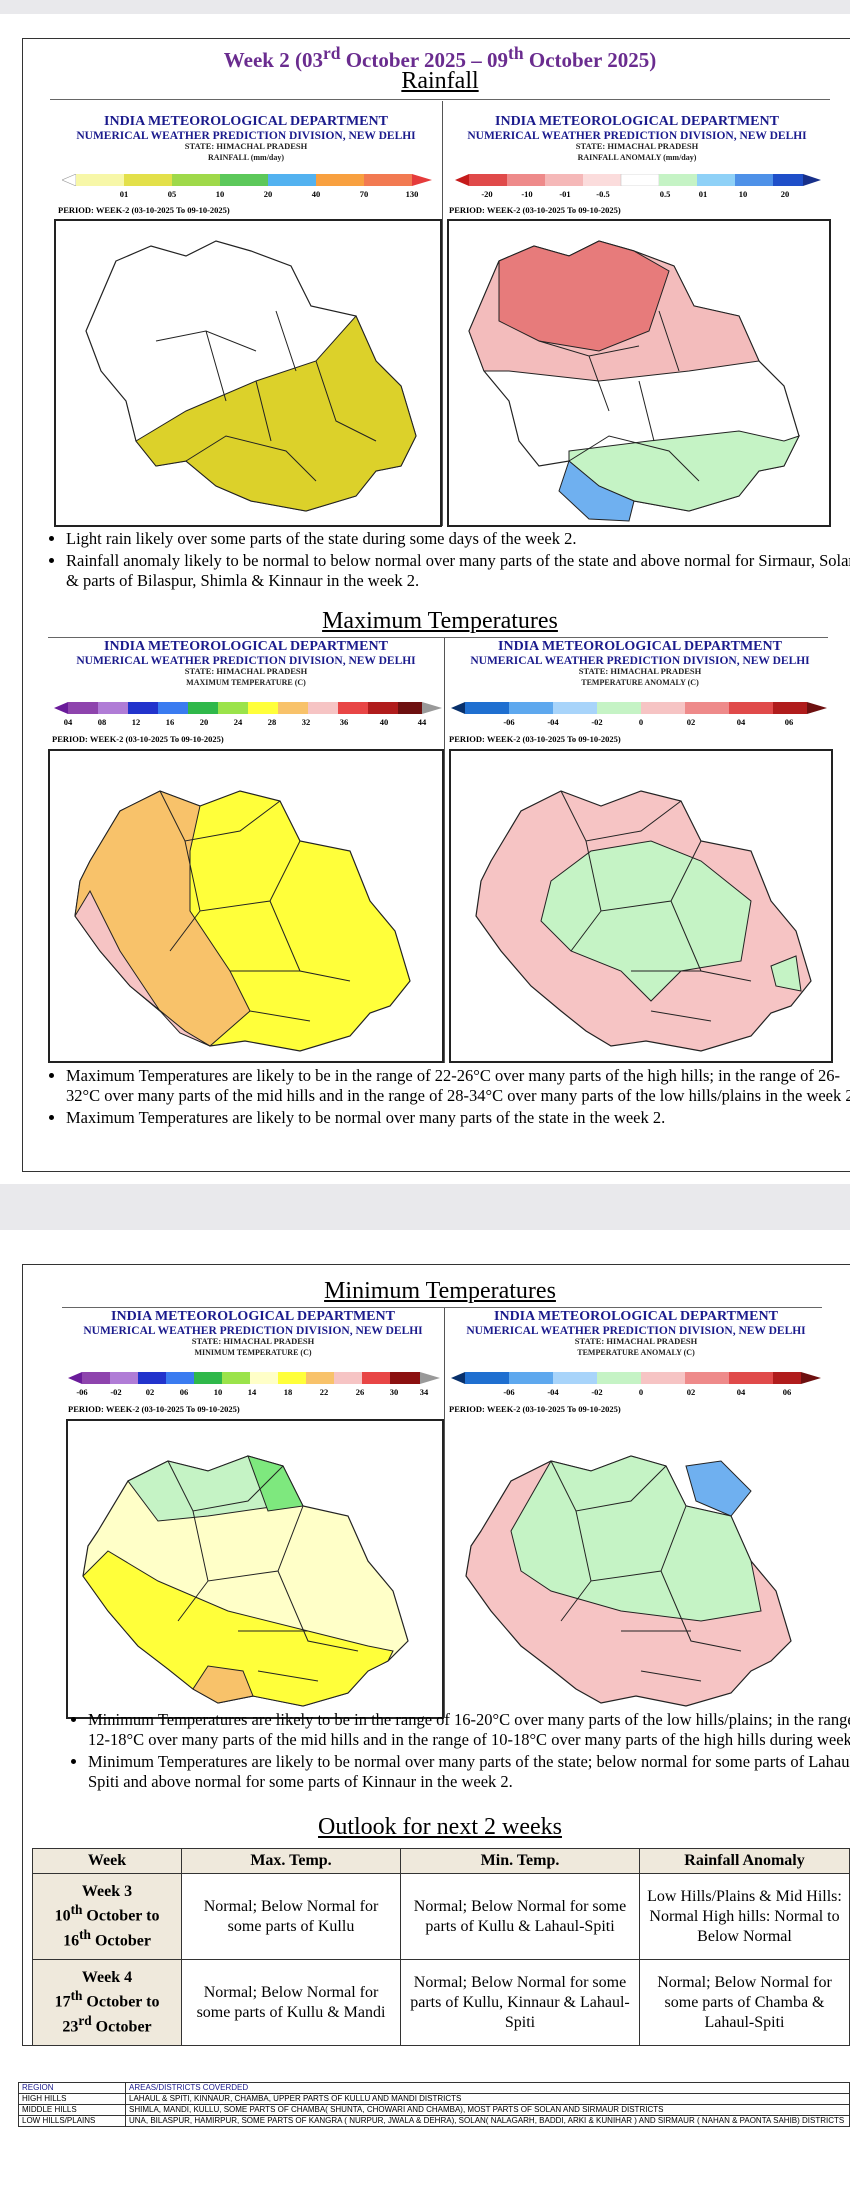 This screenshot has height=2198, width=850. What do you see at coordinates (247, 180) in the screenshot?
I see `rainfall-colorbar` at bounding box center [247, 180].